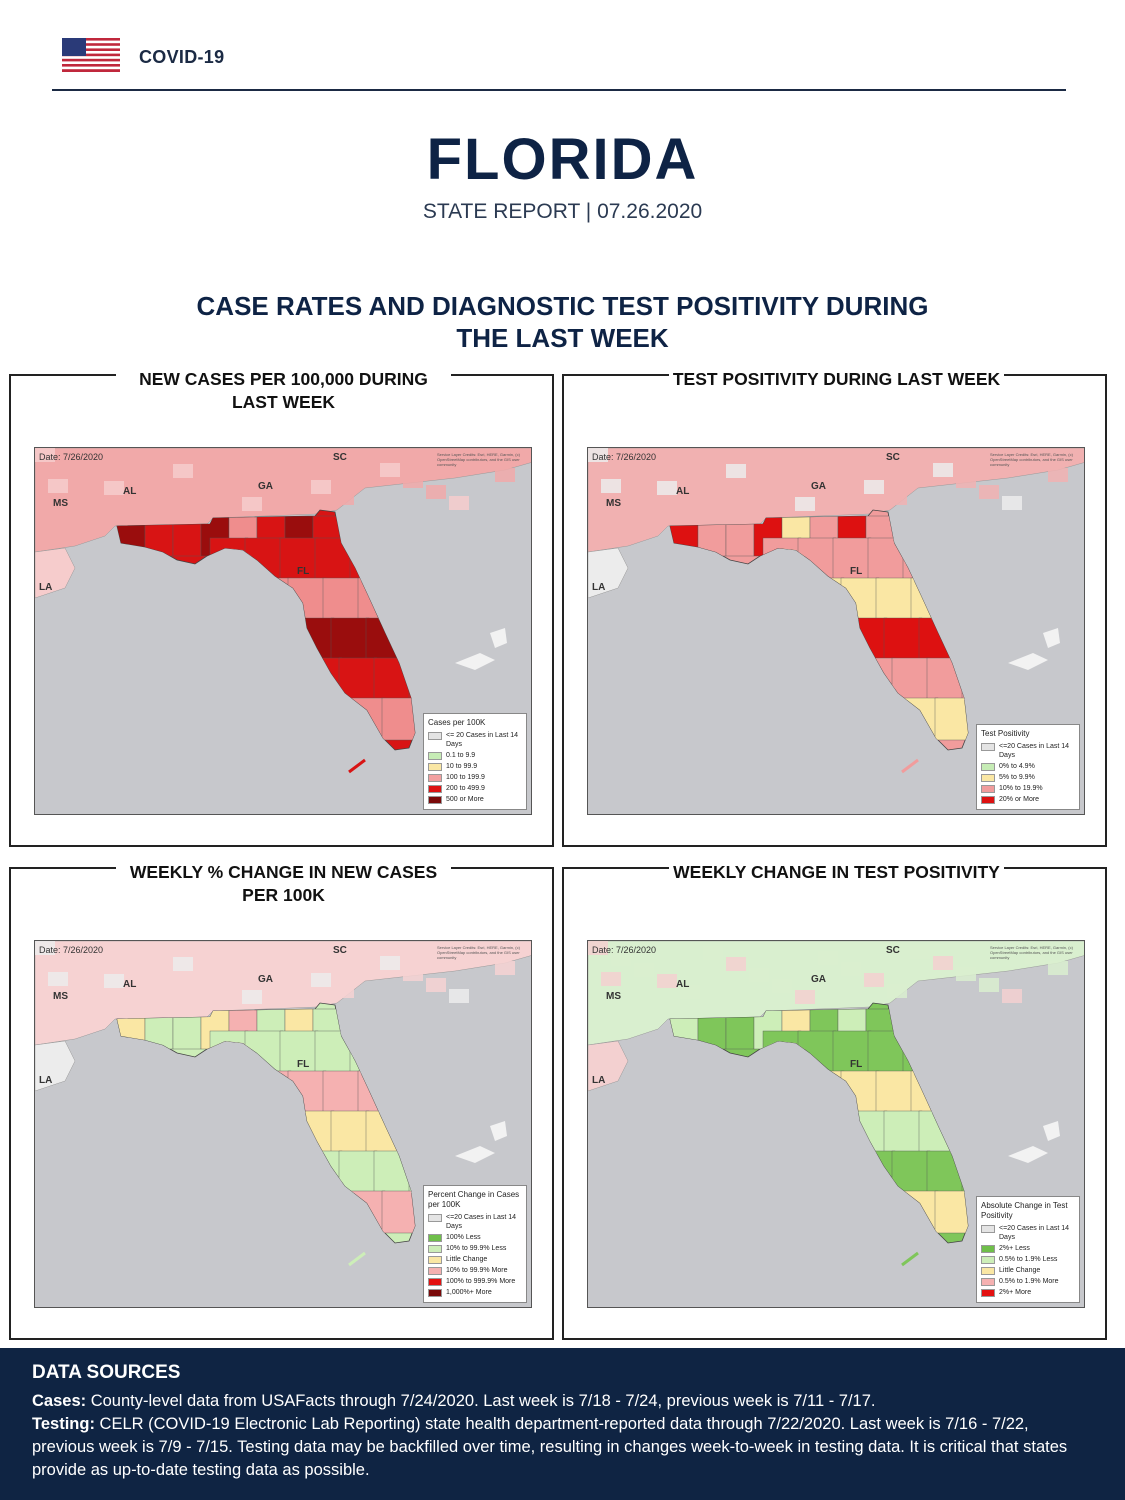 This screenshot has height=1500, width=1125. I want to click on state-label-ms: MS, so click(613, 996).